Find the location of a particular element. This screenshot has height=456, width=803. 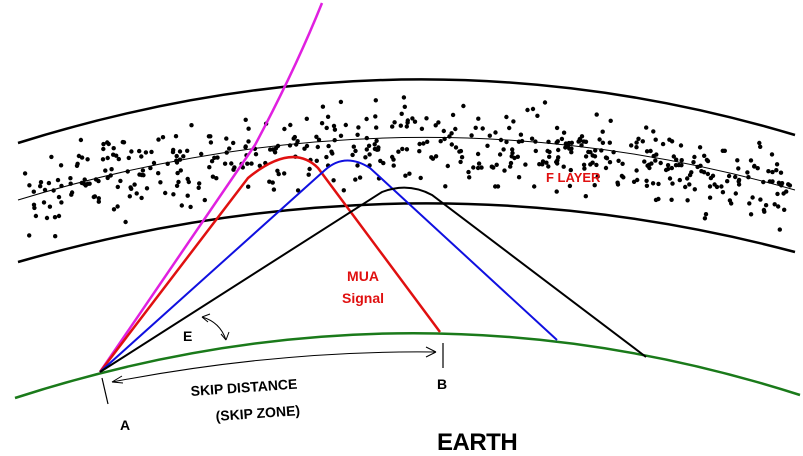

point-b-label: B is located at coordinates (442, 384).